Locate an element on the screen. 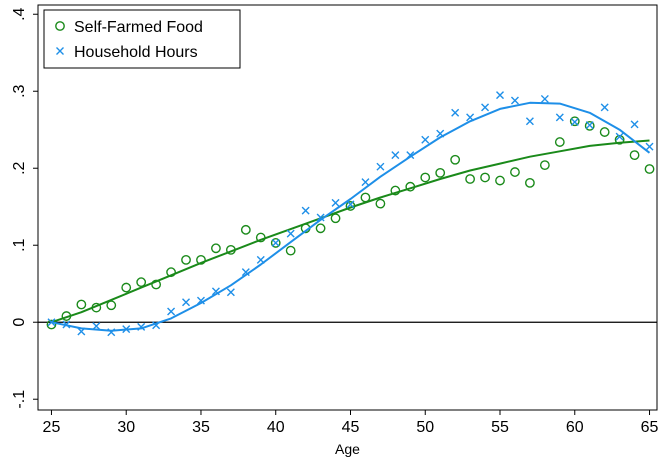 This screenshot has width=659, height=460. x-tick-label: 35 is located at coordinates (201, 427).